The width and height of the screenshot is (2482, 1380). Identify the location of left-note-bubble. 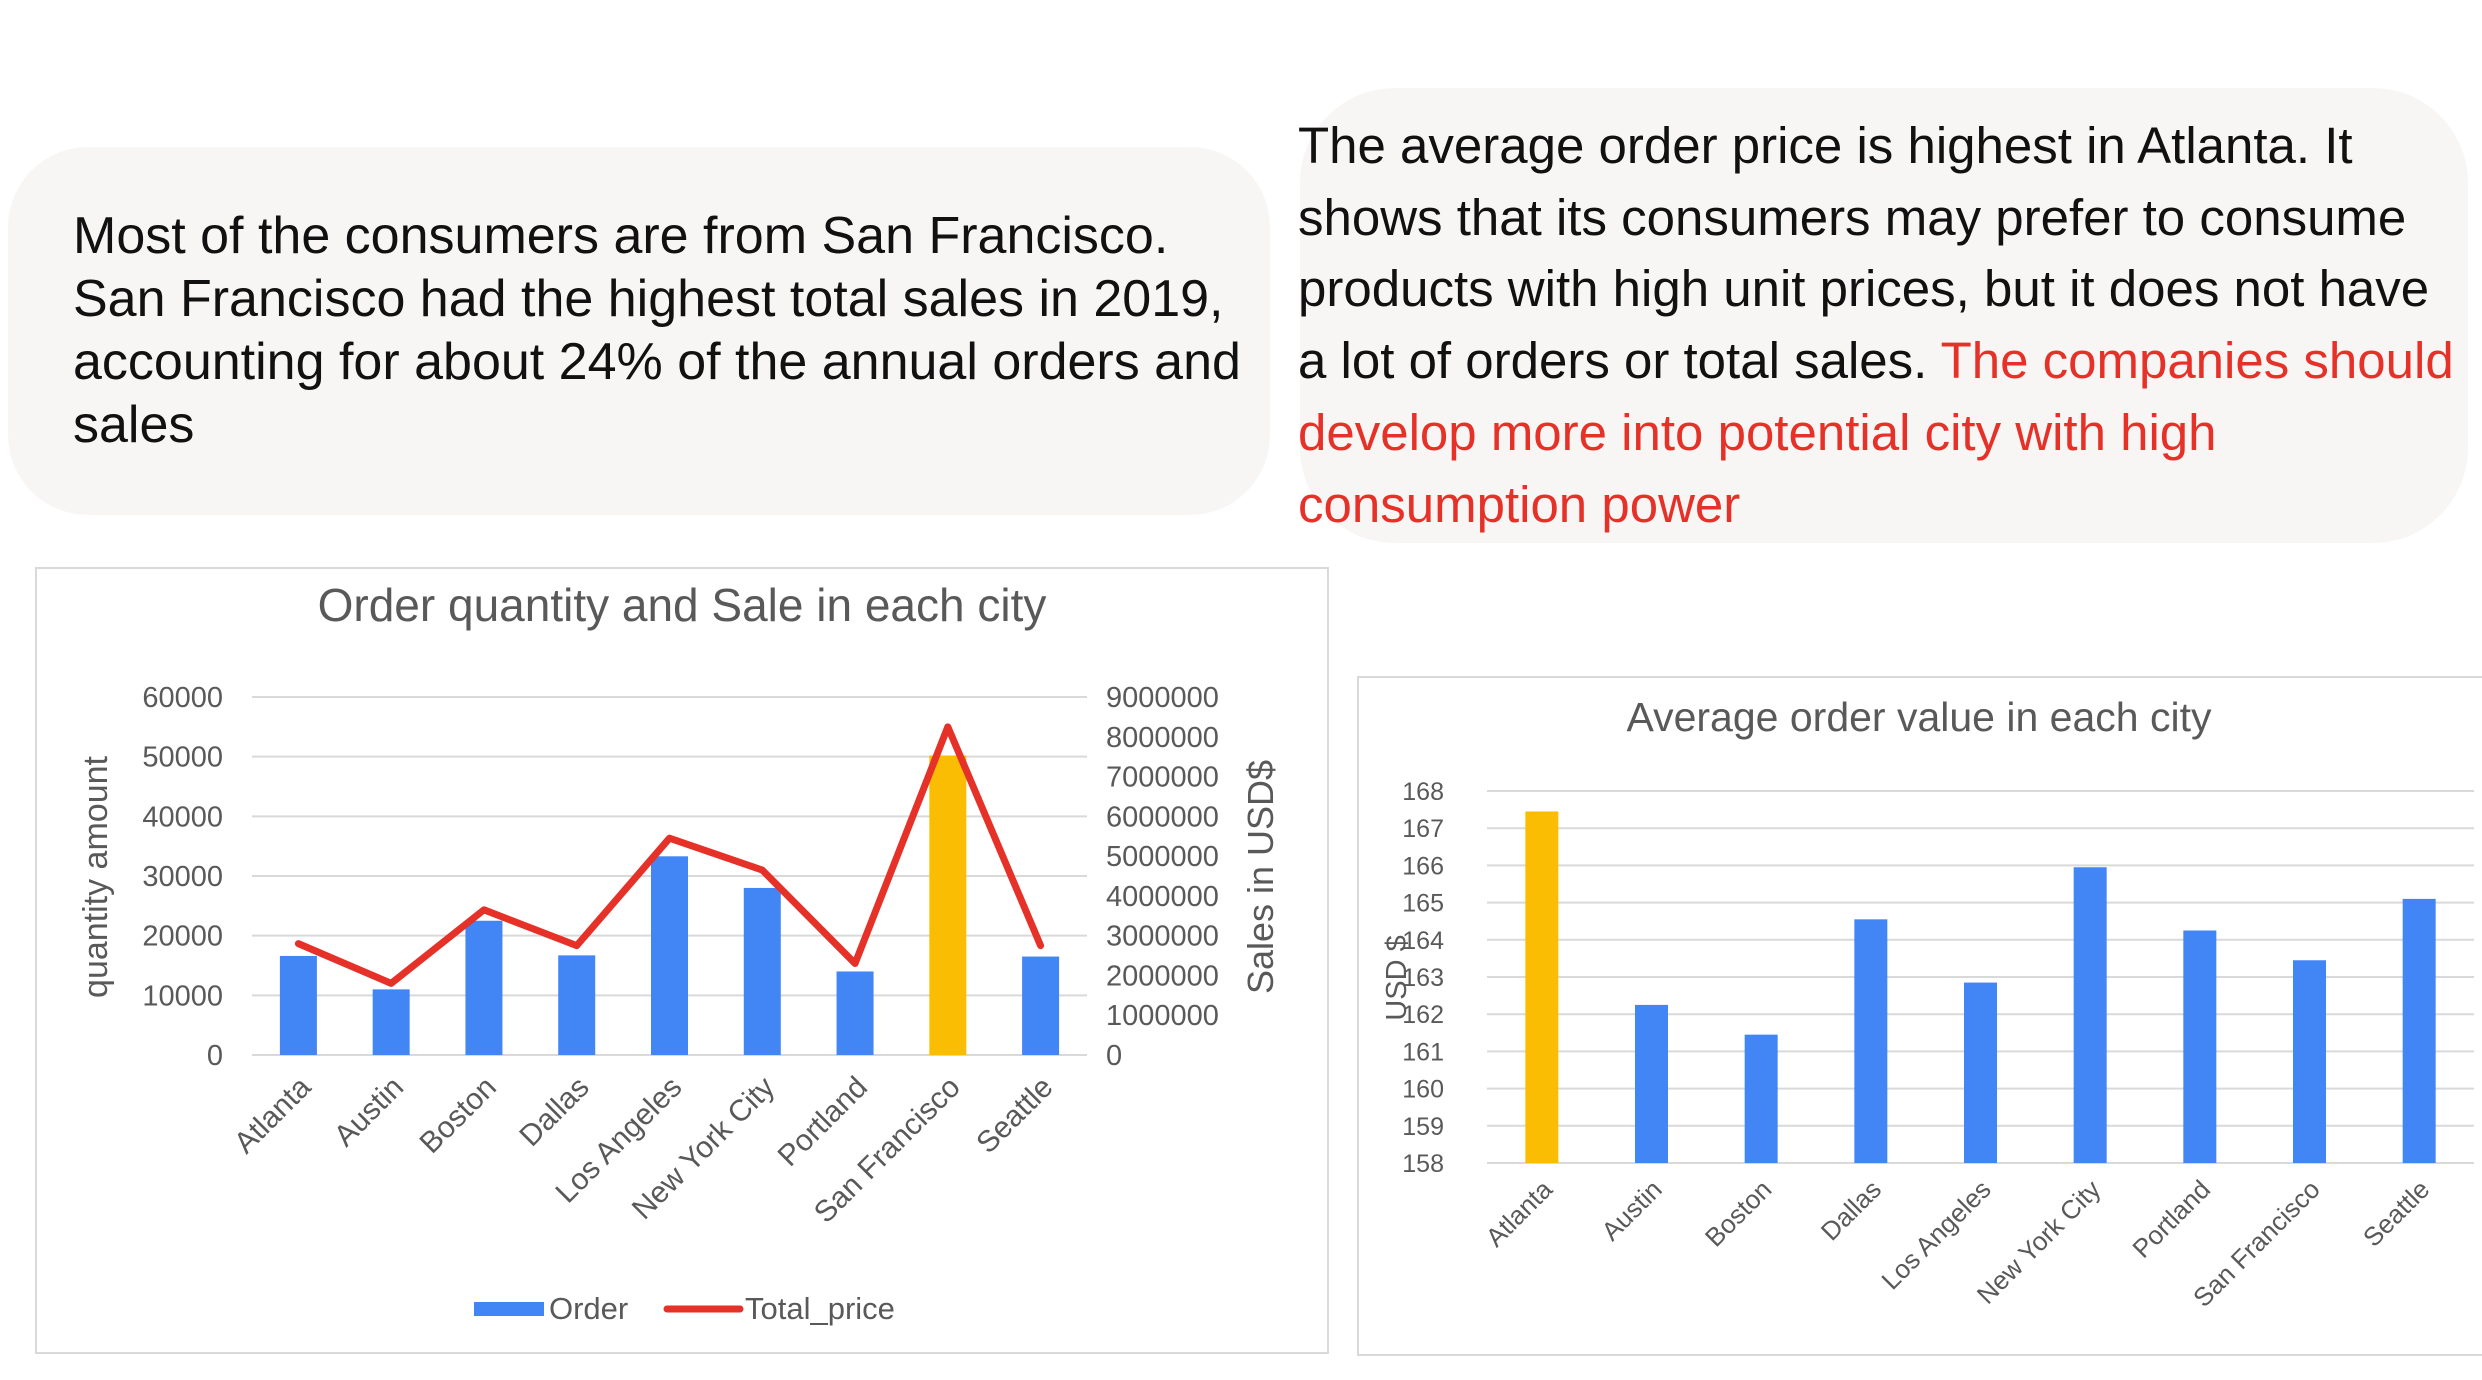
(639, 331).